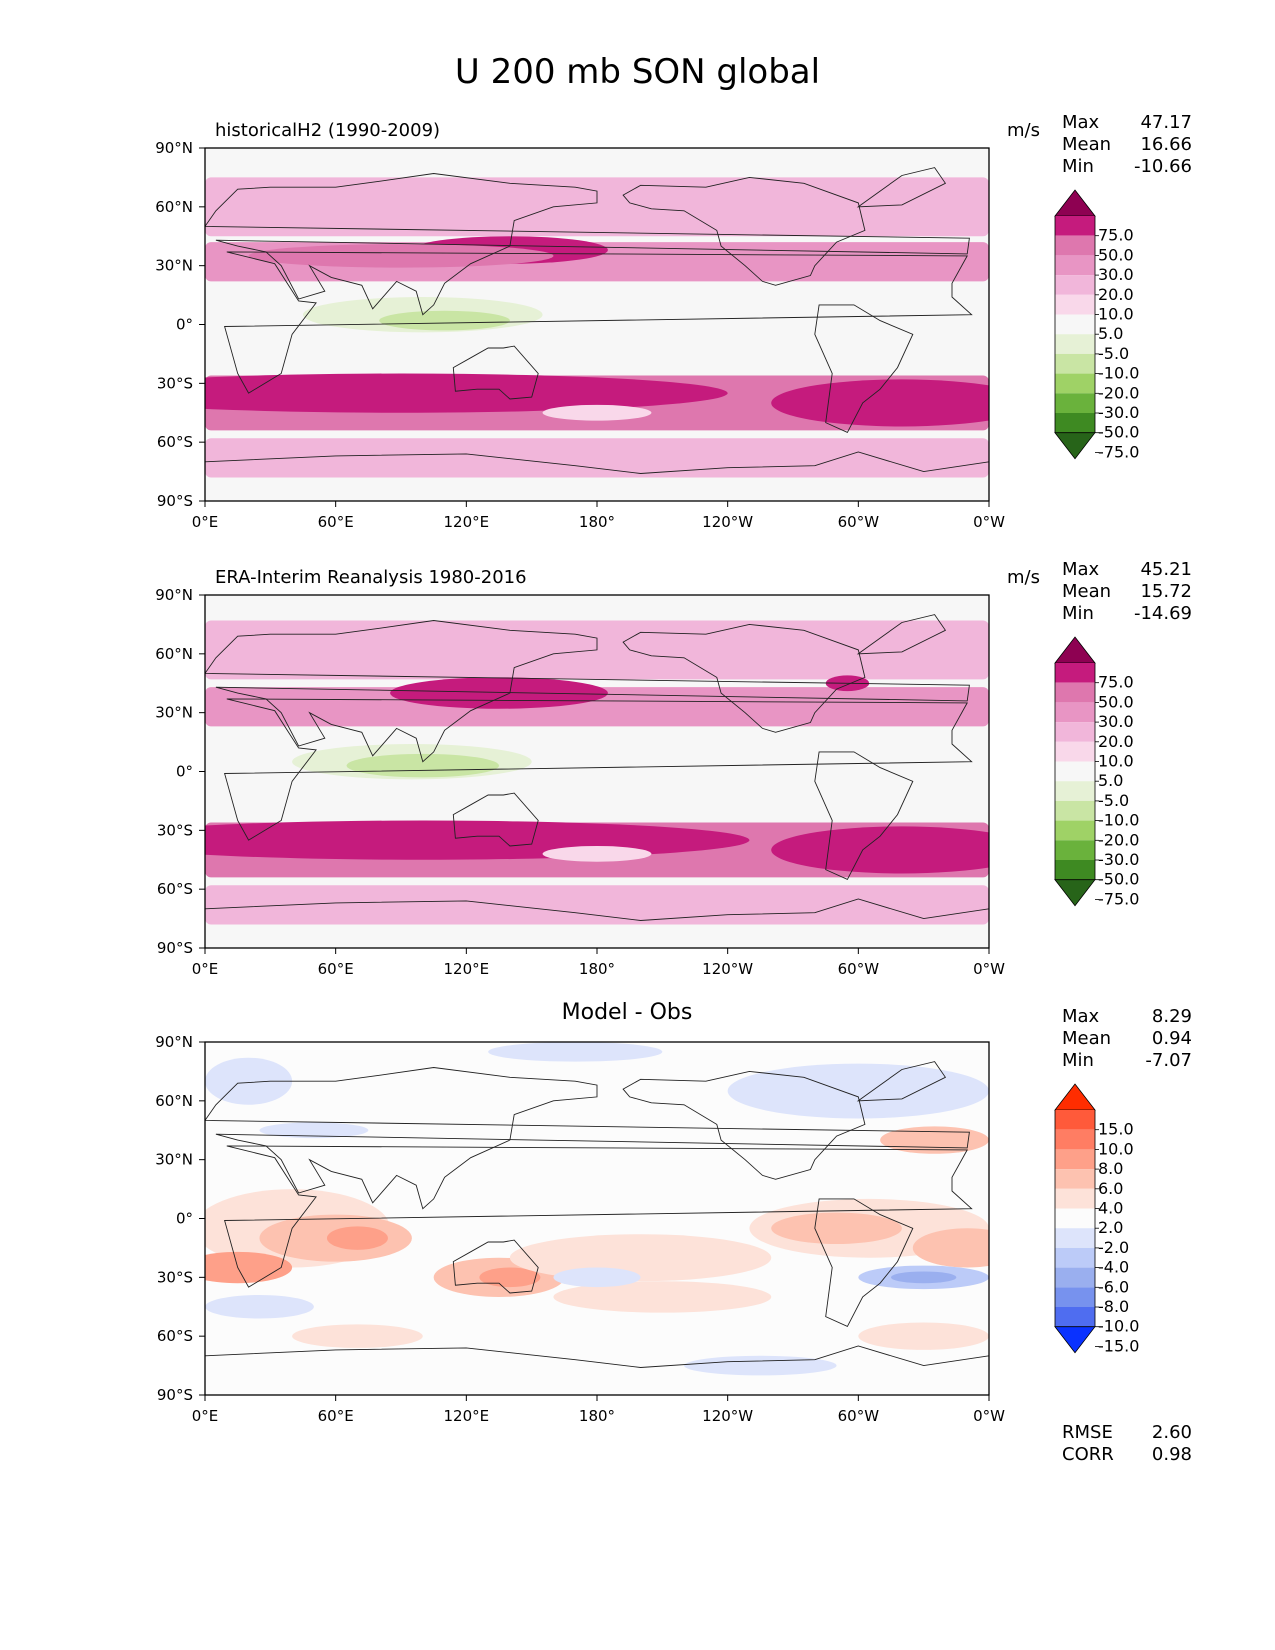 The image size is (1275, 1650). What do you see at coordinates (637, 72) in the screenshot?
I see `figure-title: U 200 mb SON global` at bounding box center [637, 72].